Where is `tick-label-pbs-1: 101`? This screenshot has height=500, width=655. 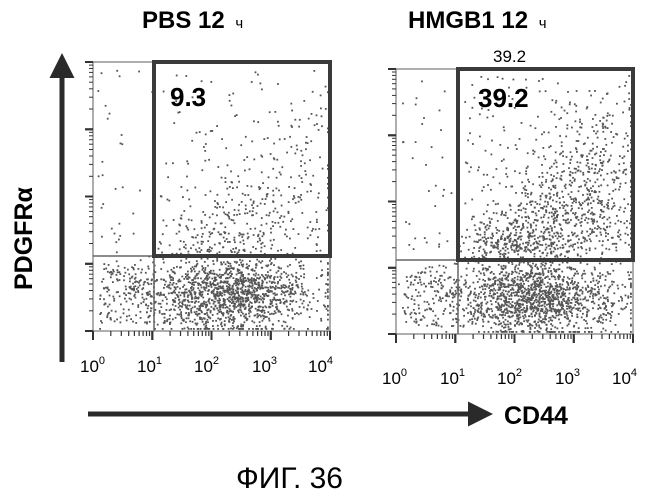
tick-label-pbs-1: 101 is located at coordinates (149, 365).